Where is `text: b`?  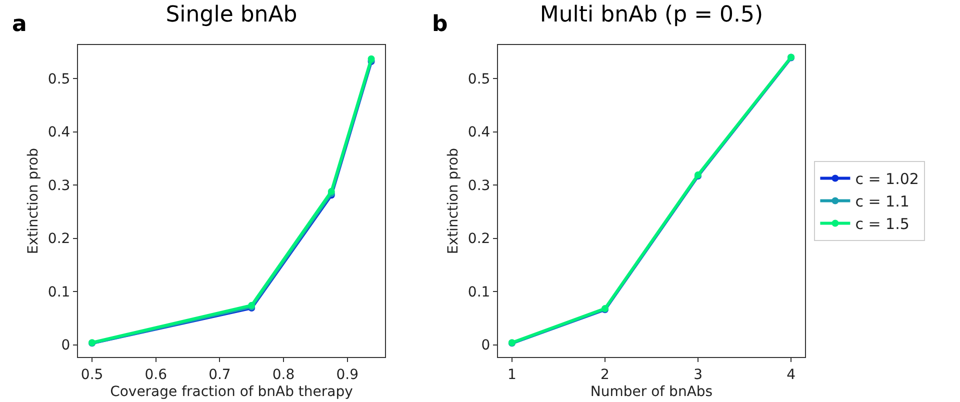 text: b is located at coordinates (440, 24).